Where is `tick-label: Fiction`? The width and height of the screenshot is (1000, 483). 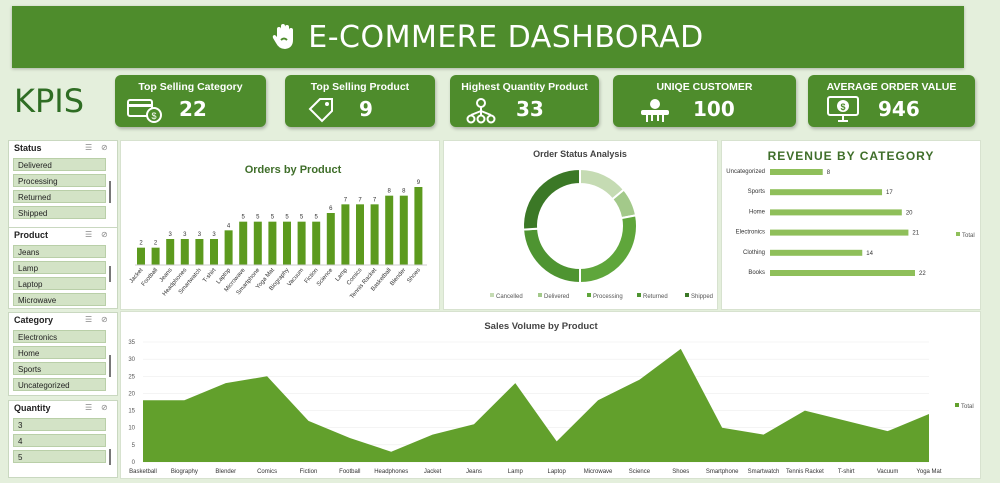
tick-label: Fiction is located at coordinates (309, 472).